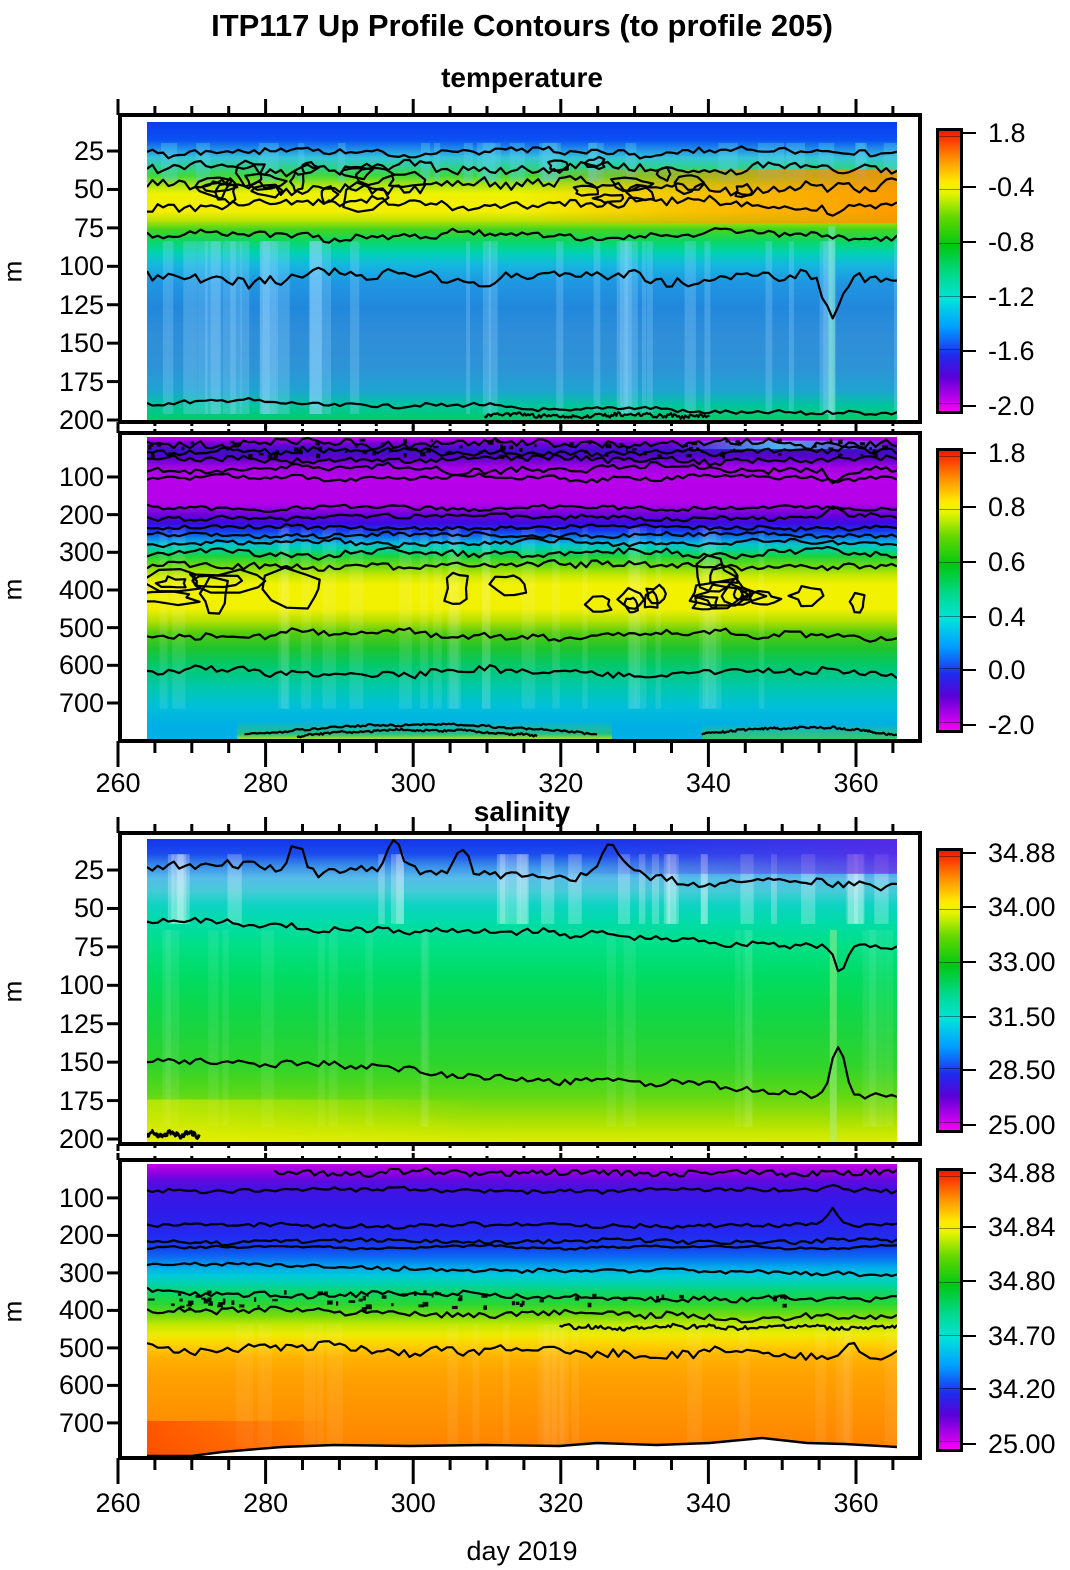  I want to click on subtitle-salinity: salinity, so click(522, 811).